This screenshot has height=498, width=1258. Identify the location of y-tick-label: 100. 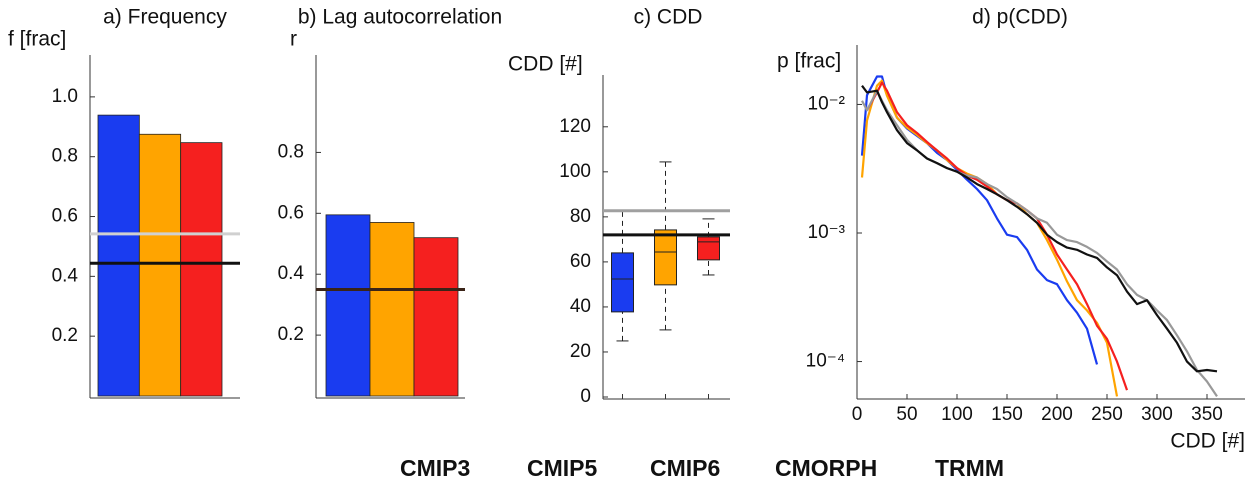
(575, 171).